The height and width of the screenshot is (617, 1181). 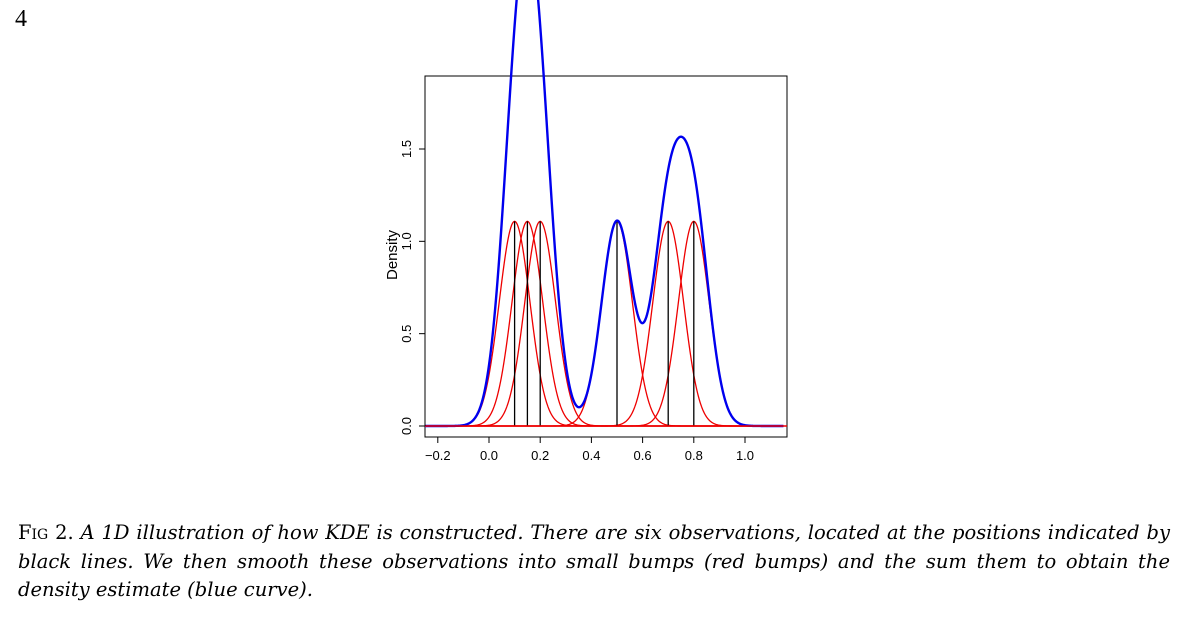 I want to click on x-tick-label: 1.0, so click(x=745, y=455).